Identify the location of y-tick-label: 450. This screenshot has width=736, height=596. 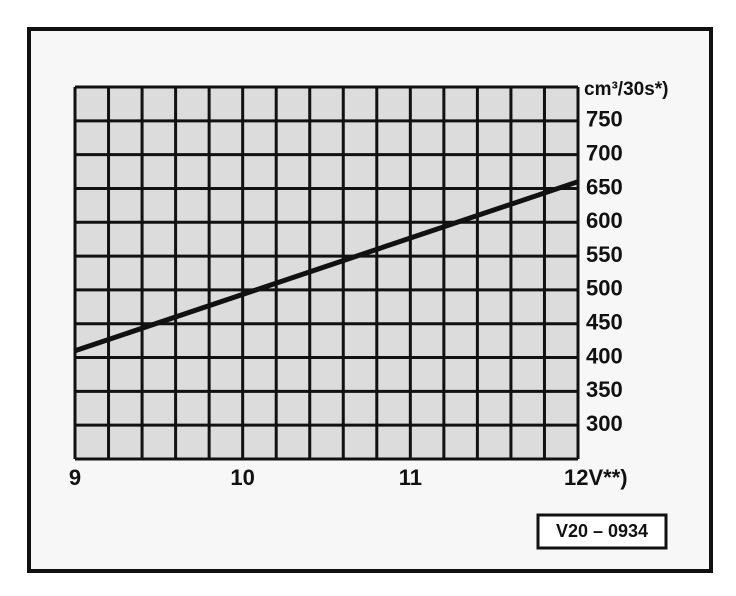
(604, 322).